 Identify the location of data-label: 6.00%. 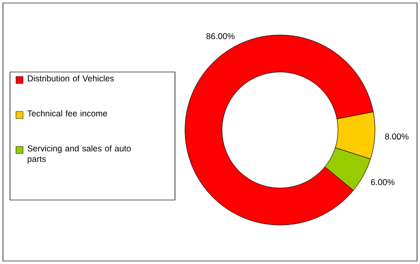
(382, 182).